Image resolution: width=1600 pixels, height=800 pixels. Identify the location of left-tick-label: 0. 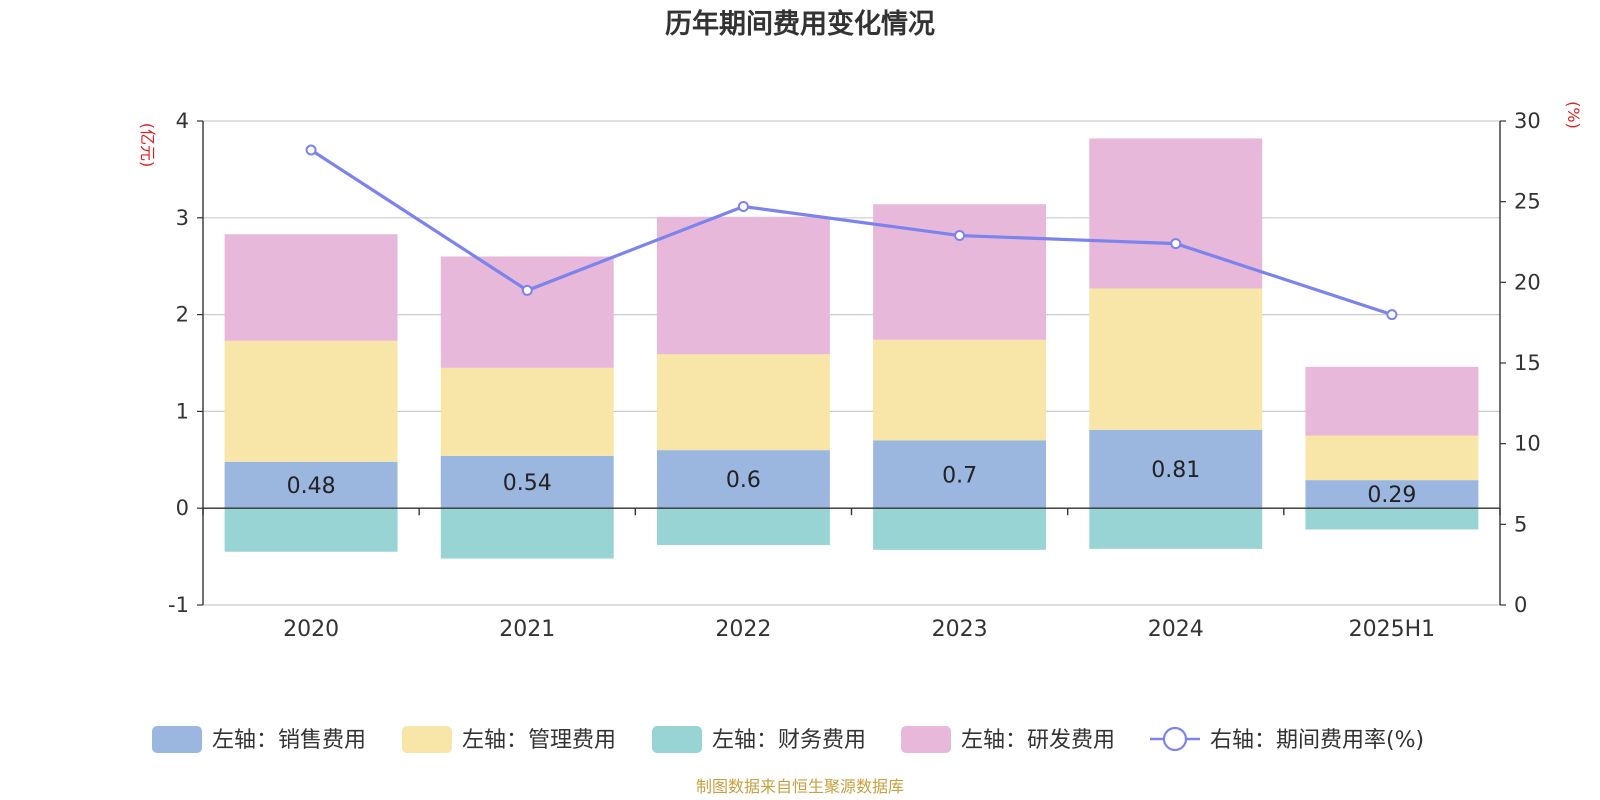
(182, 508).